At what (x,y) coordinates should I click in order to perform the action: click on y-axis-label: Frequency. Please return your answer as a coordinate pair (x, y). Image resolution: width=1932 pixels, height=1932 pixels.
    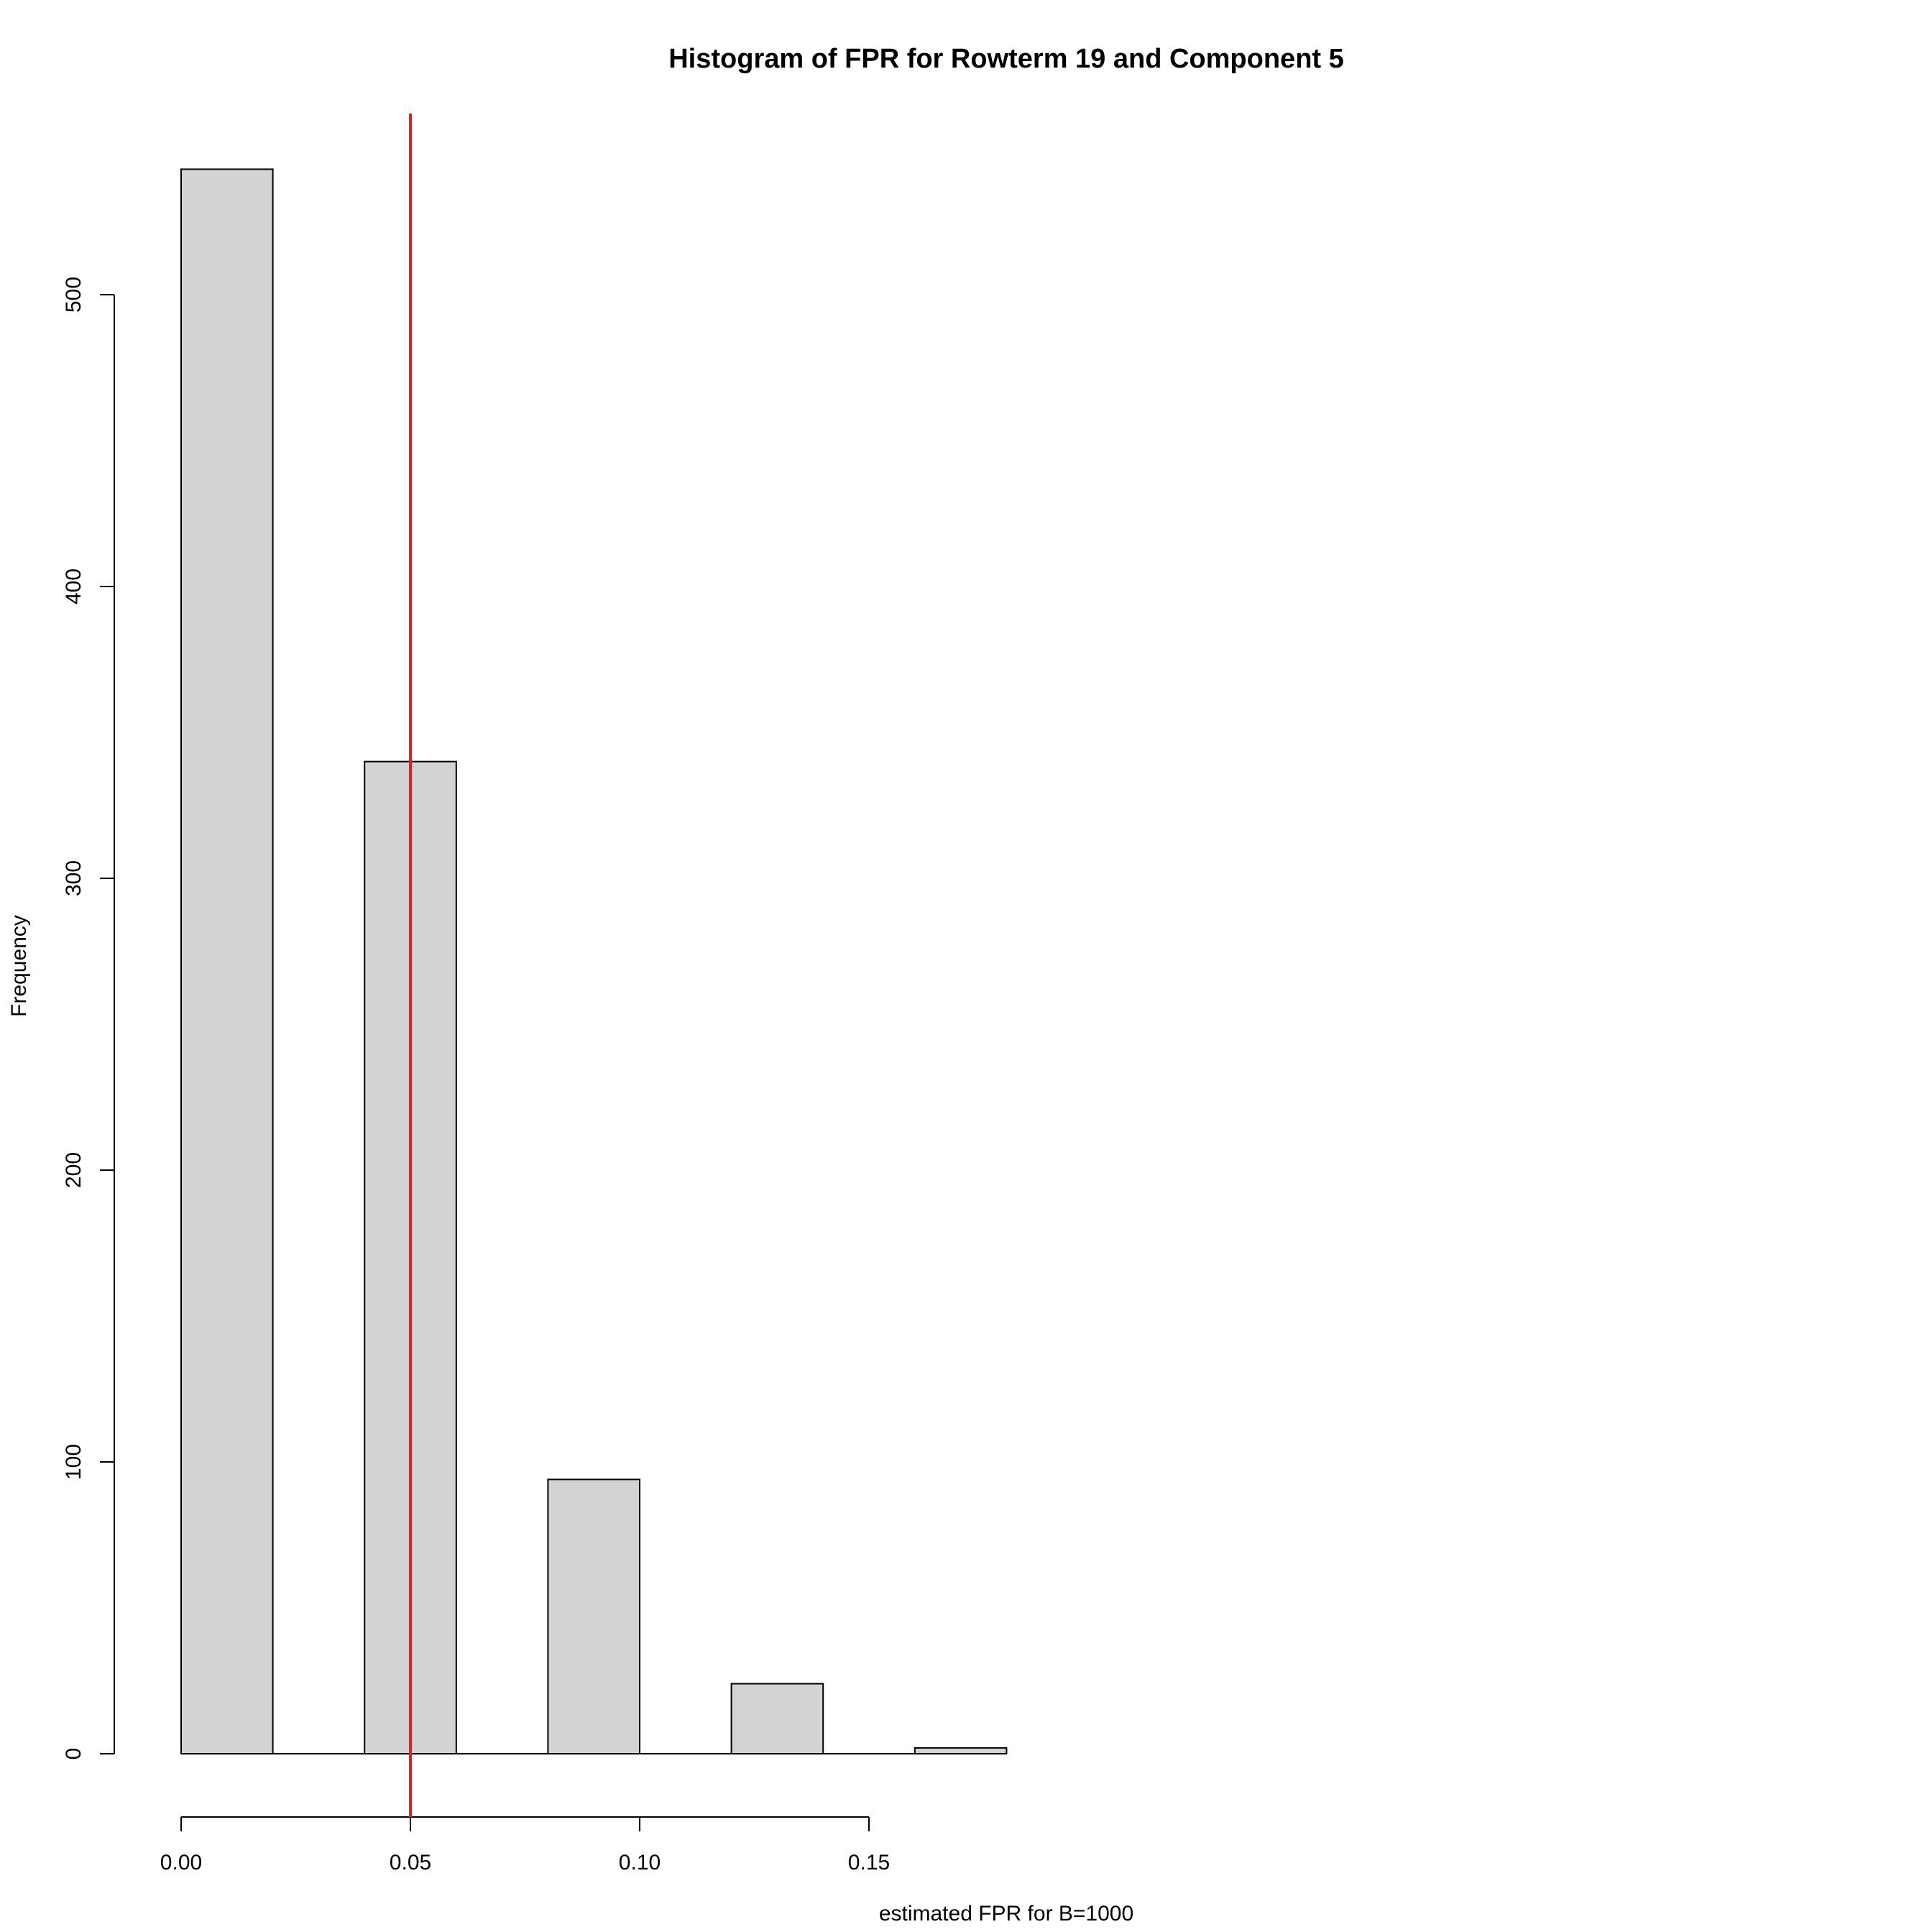
    Looking at the image, I should click on (19, 966).